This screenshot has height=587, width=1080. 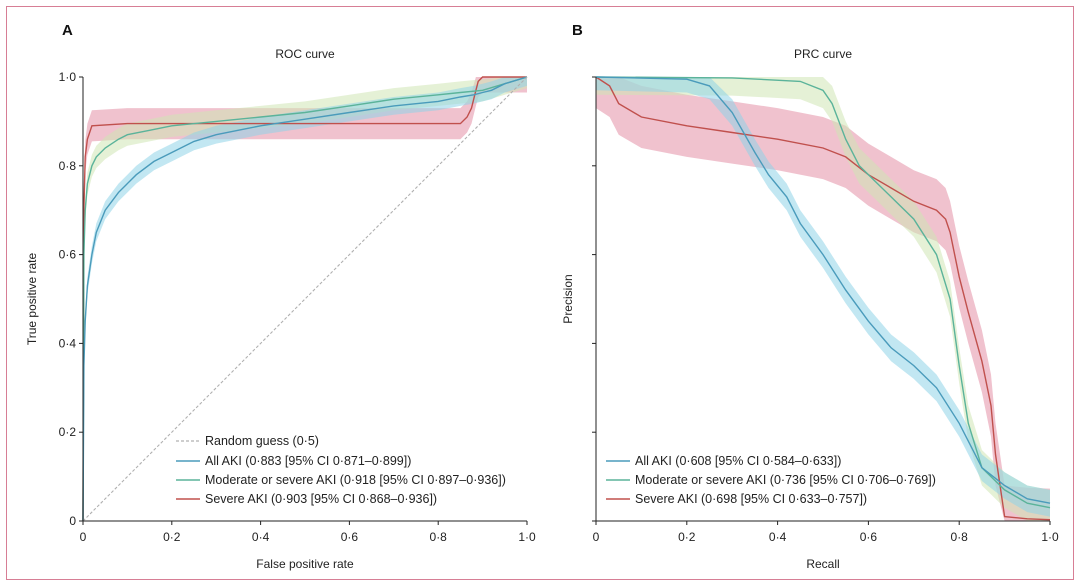 I want to click on prc-x-tick-label: 0, so click(x=596, y=537).